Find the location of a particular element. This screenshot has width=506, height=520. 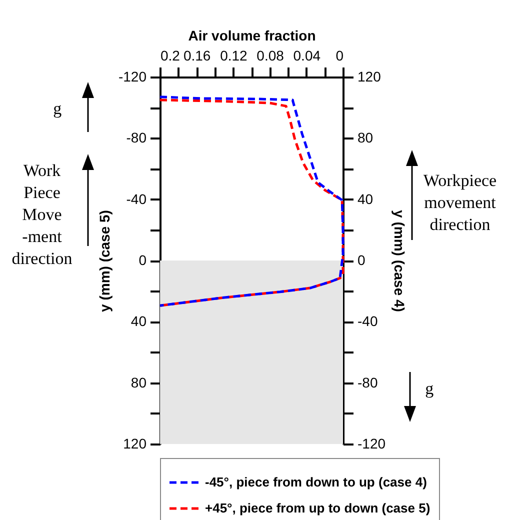

x-tick-label: 0 is located at coordinates (340, 56).